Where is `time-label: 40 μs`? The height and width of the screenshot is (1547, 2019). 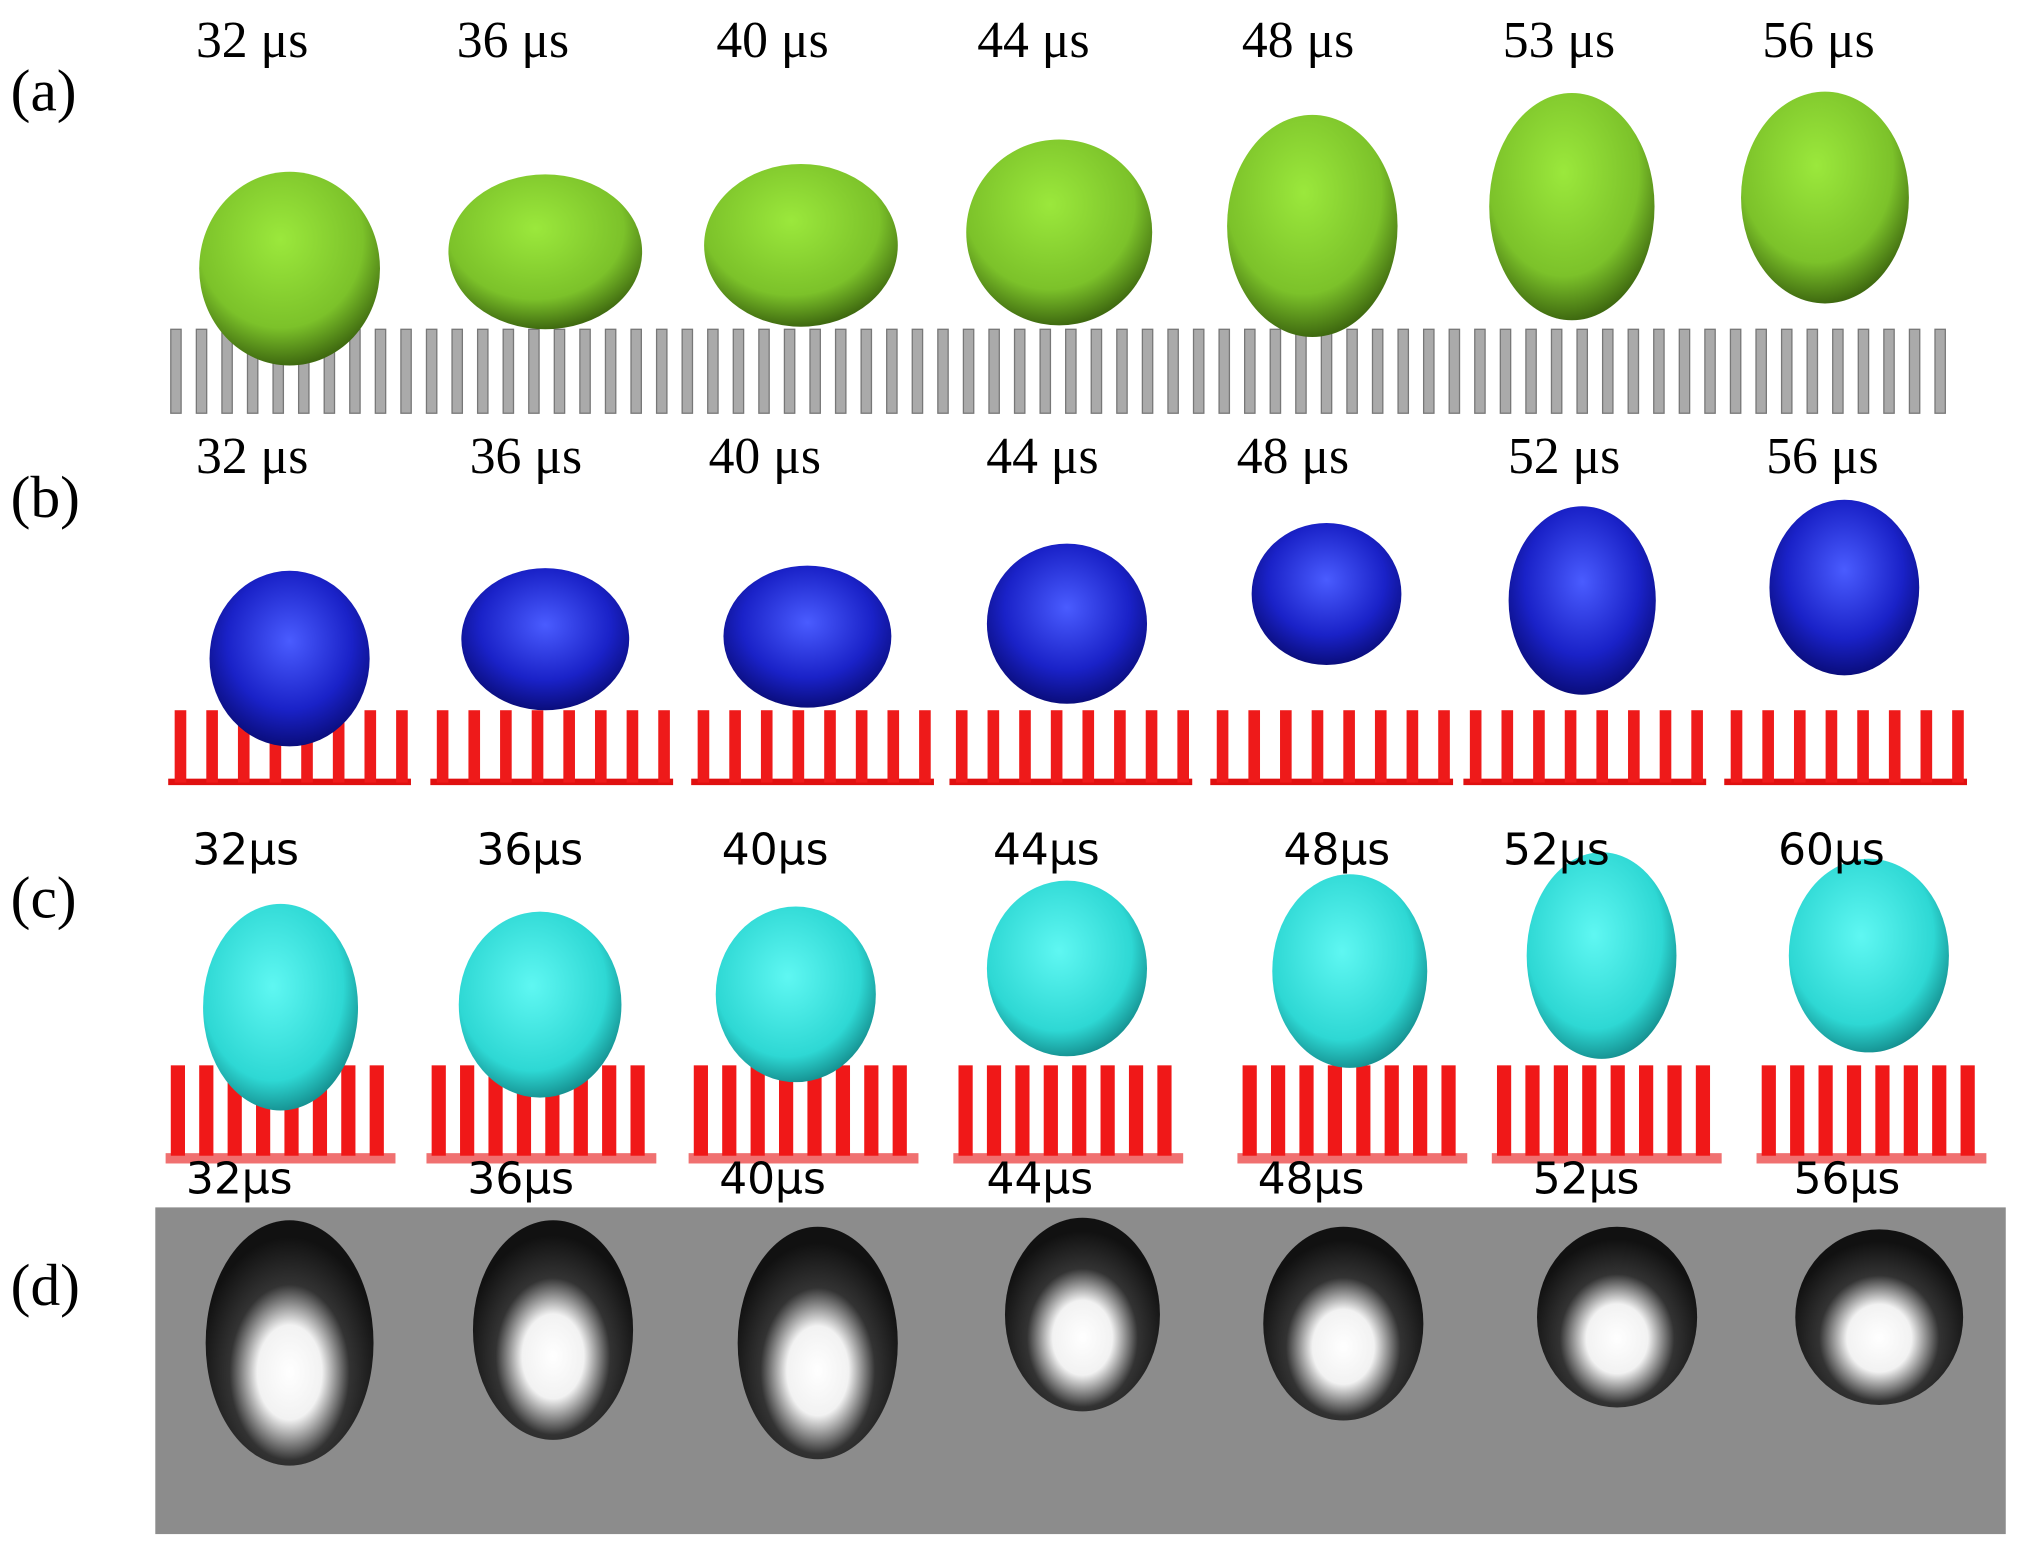 time-label: 40 μs is located at coordinates (772, 40).